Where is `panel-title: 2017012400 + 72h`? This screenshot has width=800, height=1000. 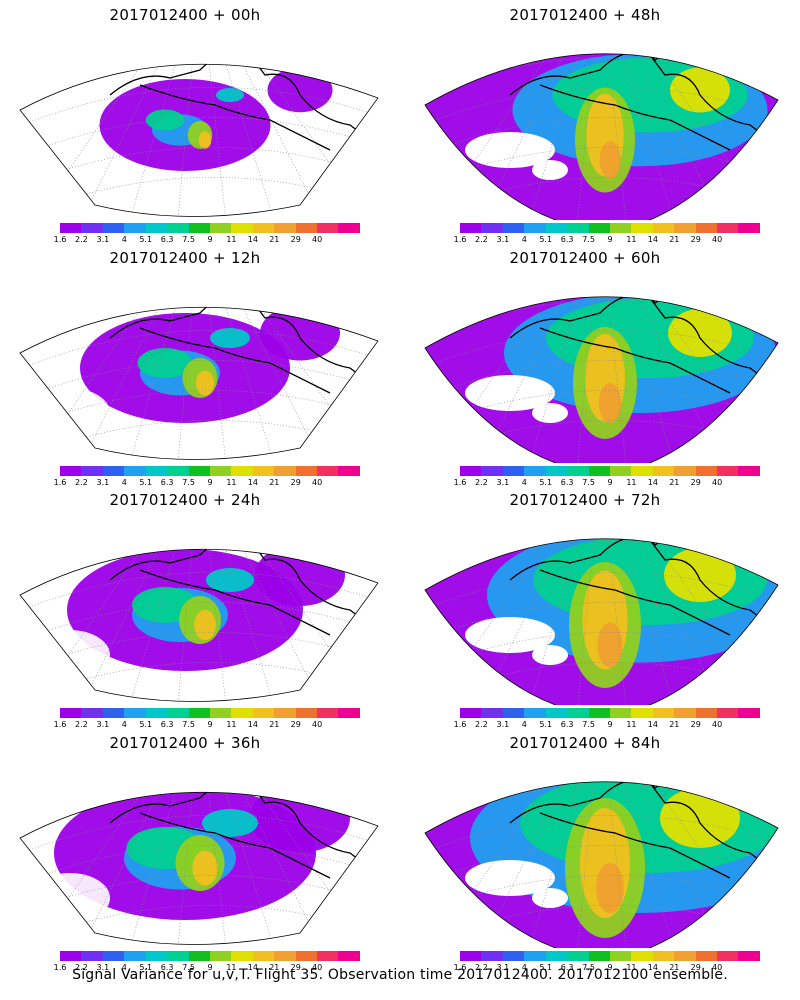
panel-title: 2017012400 + 72h is located at coordinates (585, 500).